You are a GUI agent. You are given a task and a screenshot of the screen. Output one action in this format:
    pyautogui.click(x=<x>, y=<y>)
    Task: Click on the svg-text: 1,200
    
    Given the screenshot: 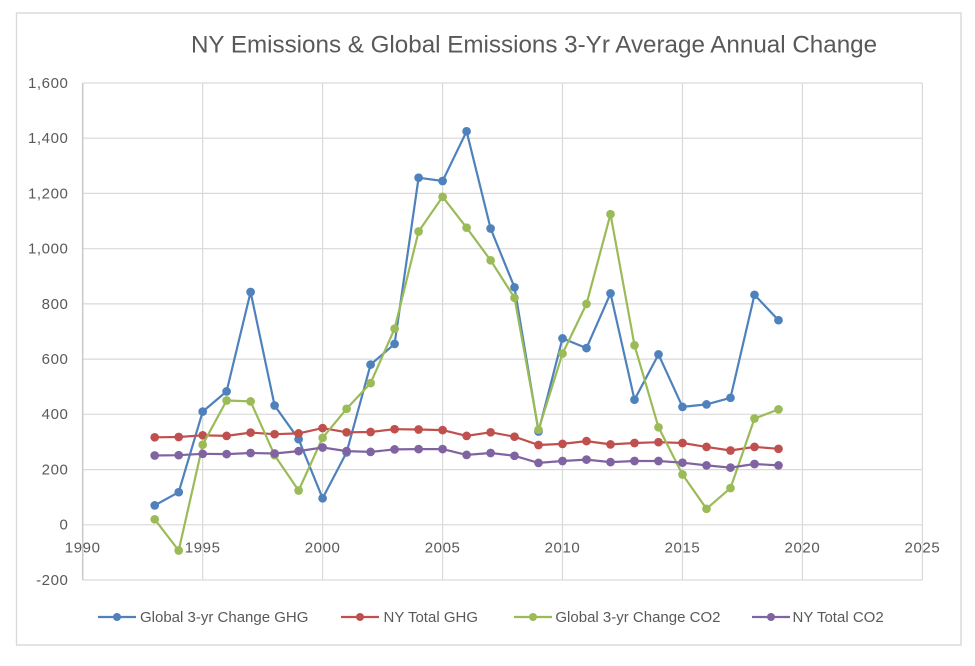 What is the action you would take?
    pyautogui.click(x=48, y=193)
    